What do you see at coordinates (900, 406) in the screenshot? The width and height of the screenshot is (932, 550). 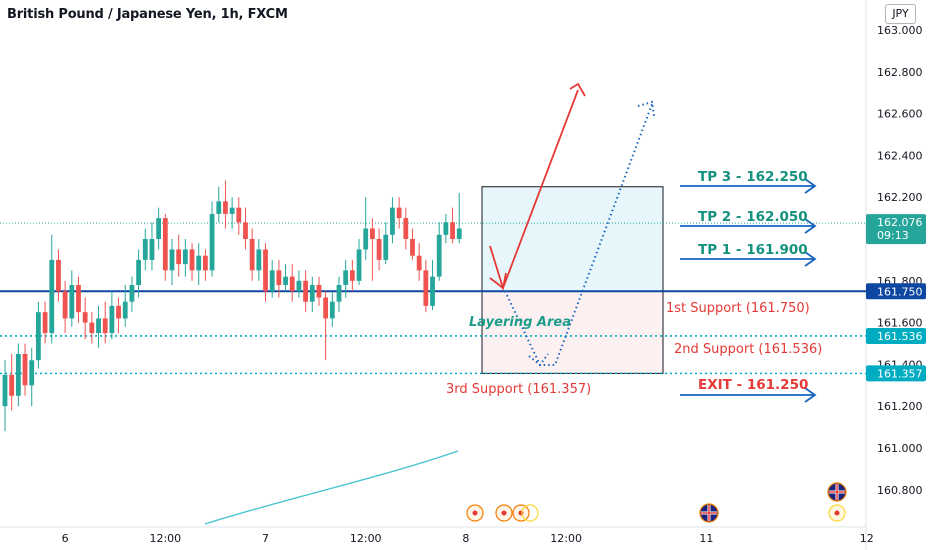 I see `y-tick-label: 161.200` at bounding box center [900, 406].